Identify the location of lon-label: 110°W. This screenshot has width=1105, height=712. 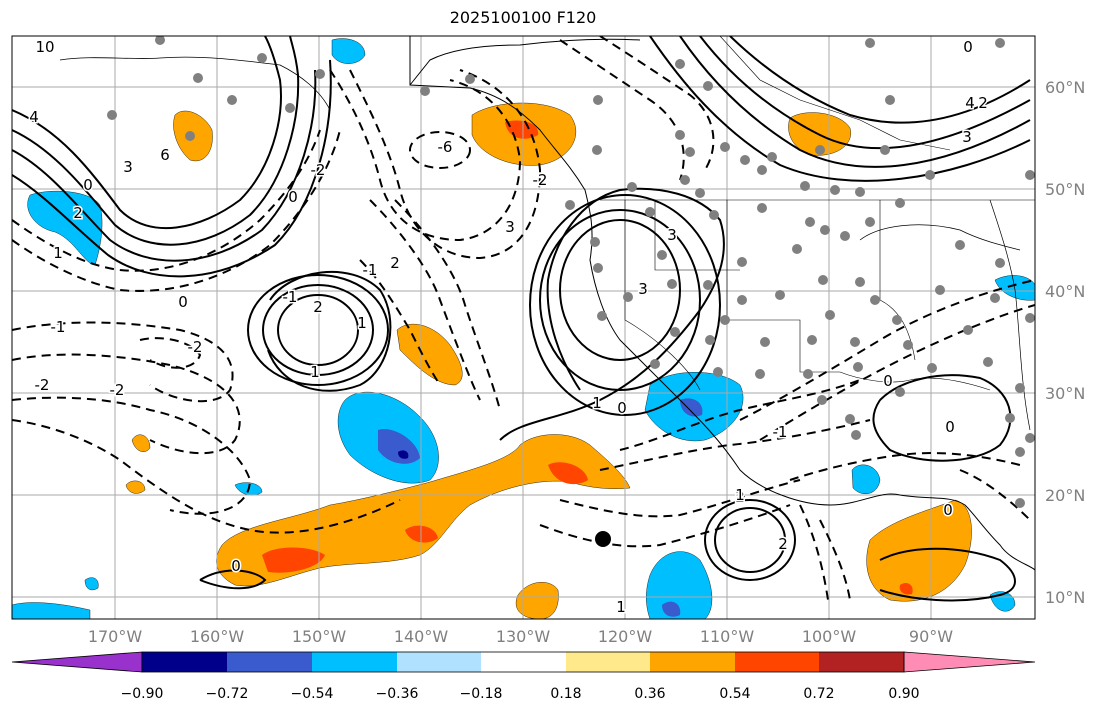
(727, 636).